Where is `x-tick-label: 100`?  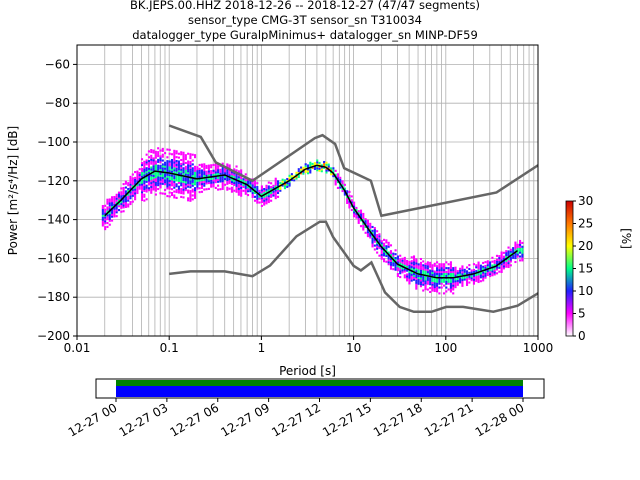 x-tick-label: 100 is located at coordinates (445, 348).